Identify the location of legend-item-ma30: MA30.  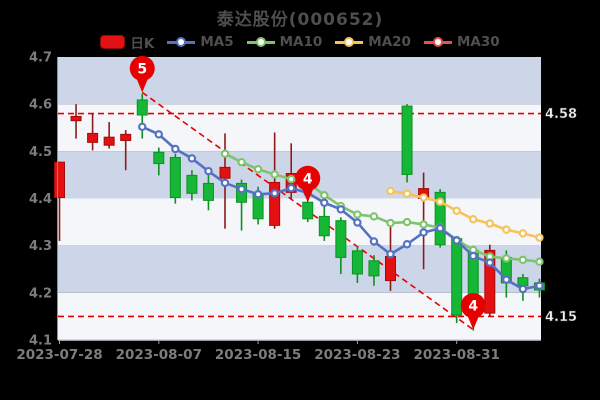
(461, 42).